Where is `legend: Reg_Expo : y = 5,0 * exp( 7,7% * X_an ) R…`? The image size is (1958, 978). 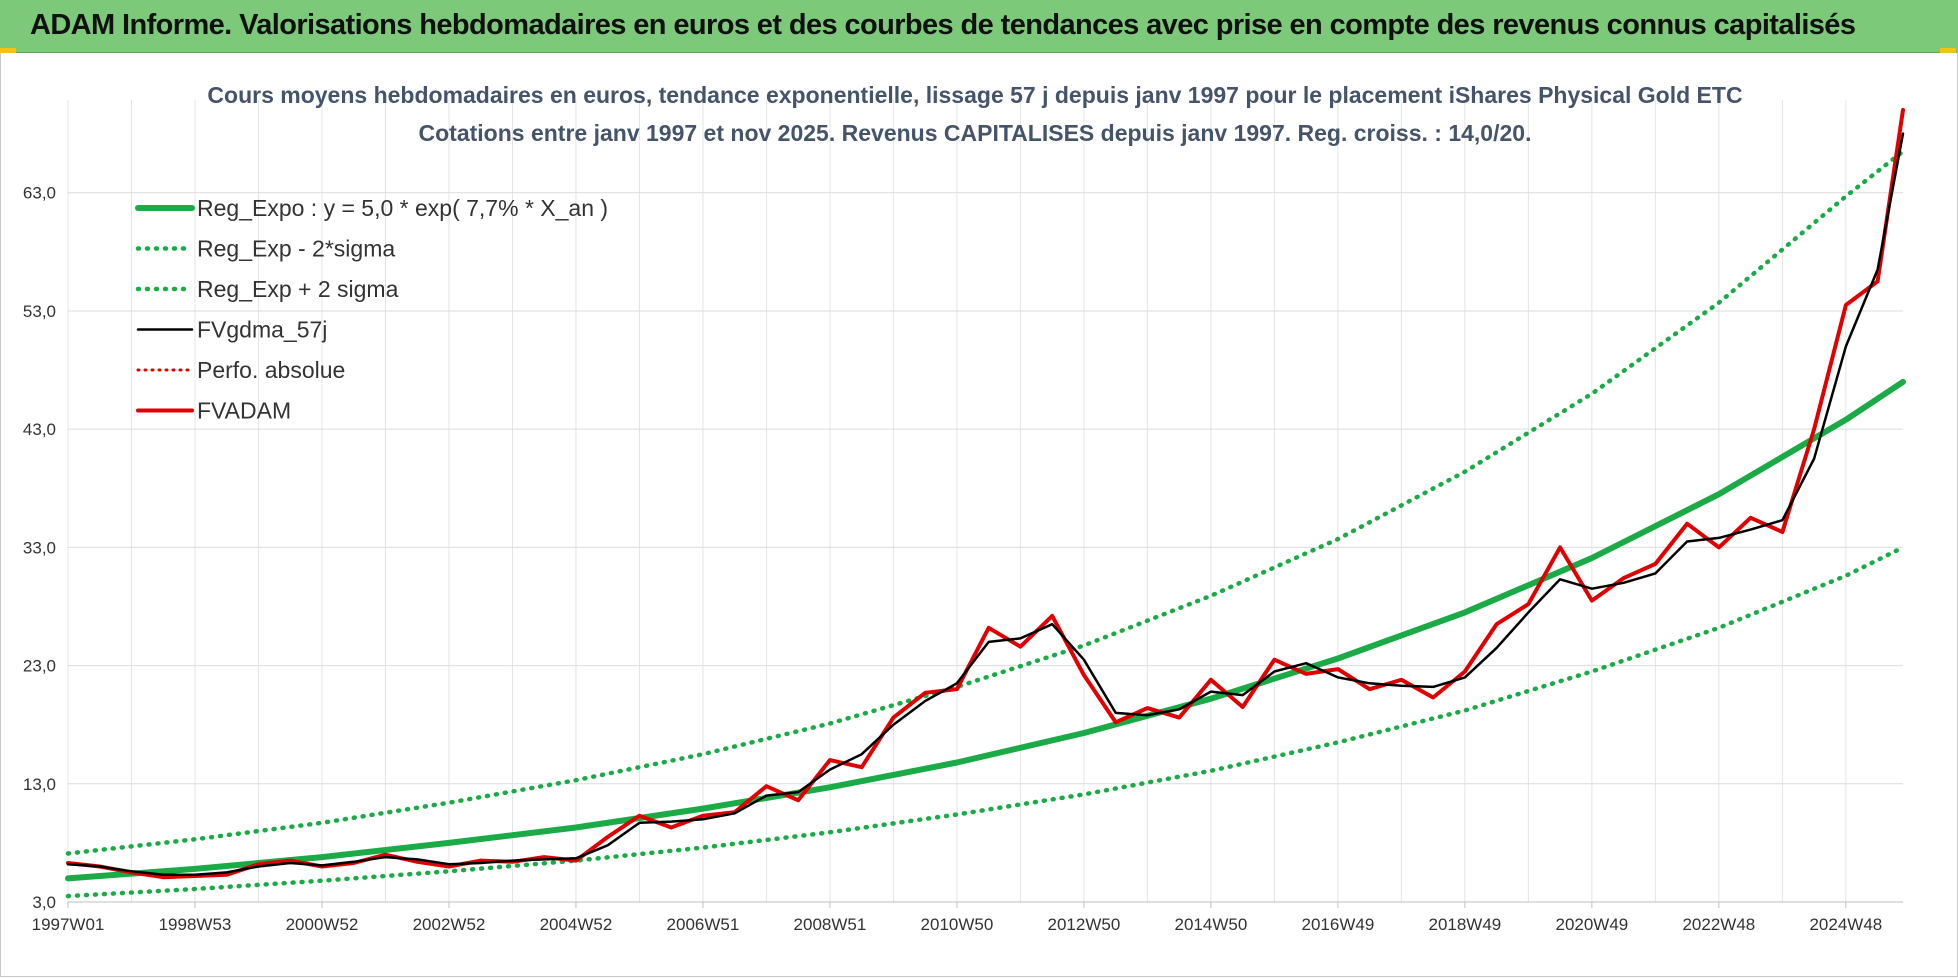 legend: Reg_Expo : y = 5,0 * exp( 7,7% * X_an ) R… is located at coordinates (371, 309).